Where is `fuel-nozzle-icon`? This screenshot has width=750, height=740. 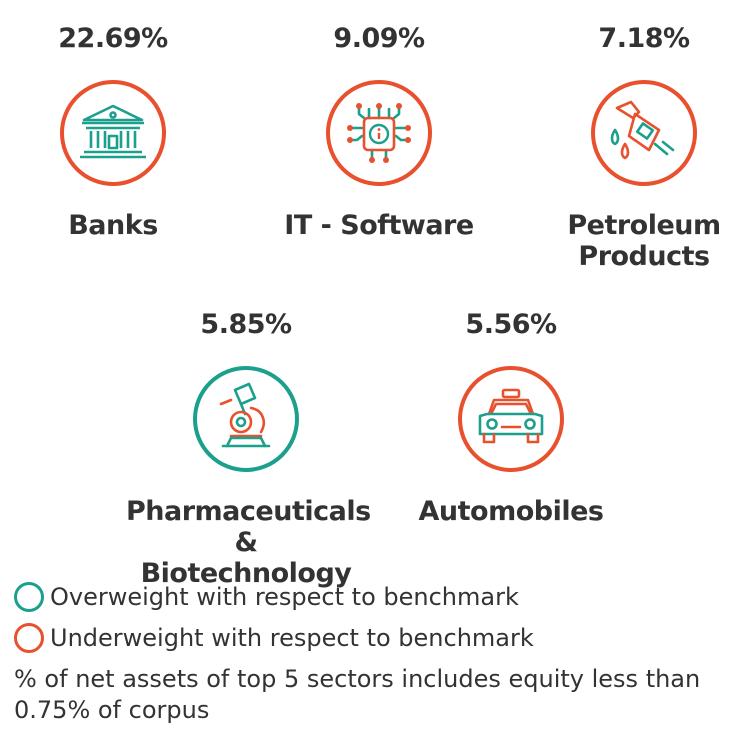
fuel-nozzle-icon is located at coordinates (644, 133).